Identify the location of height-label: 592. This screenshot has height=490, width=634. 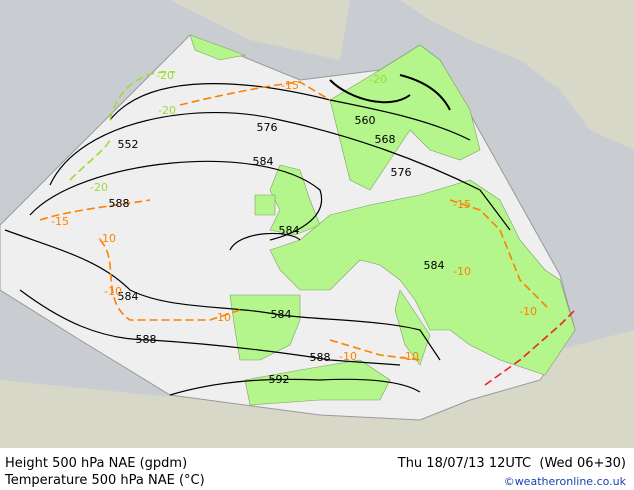
(279, 379).